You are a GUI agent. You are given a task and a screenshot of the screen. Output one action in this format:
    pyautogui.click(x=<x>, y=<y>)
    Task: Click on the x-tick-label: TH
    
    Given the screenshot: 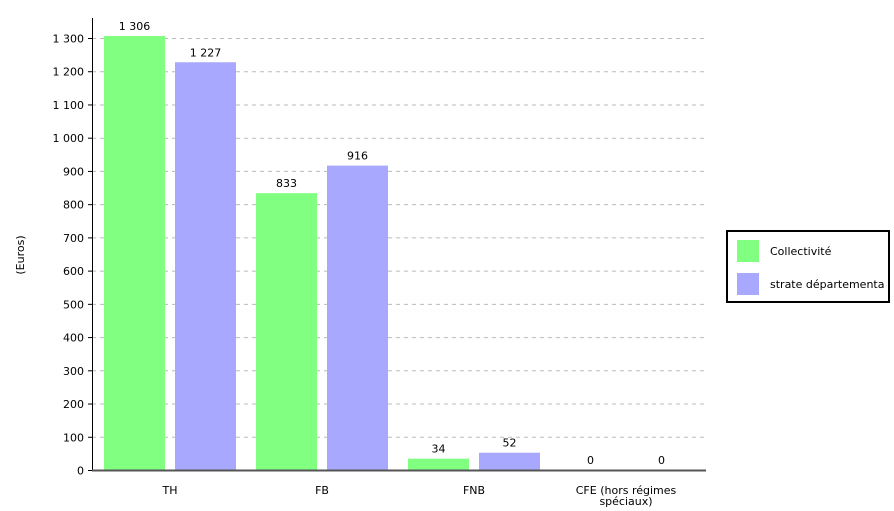 What is the action you would take?
    pyautogui.click(x=170, y=490)
    